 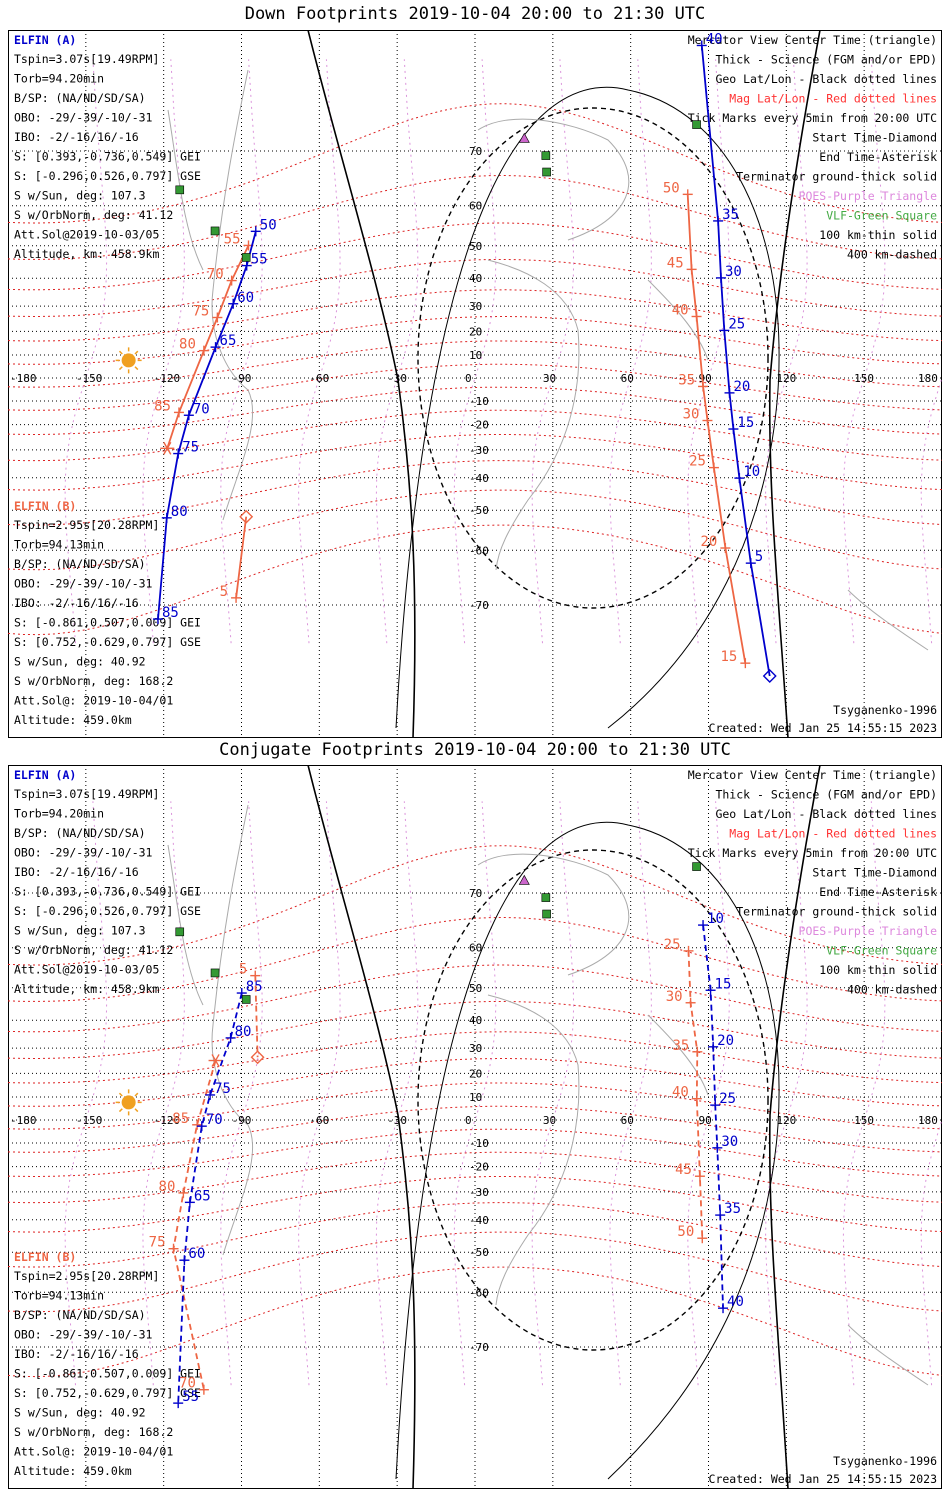 I want to click on legend-terminator: Terminator ground-thick solid, so click(x=836, y=177).